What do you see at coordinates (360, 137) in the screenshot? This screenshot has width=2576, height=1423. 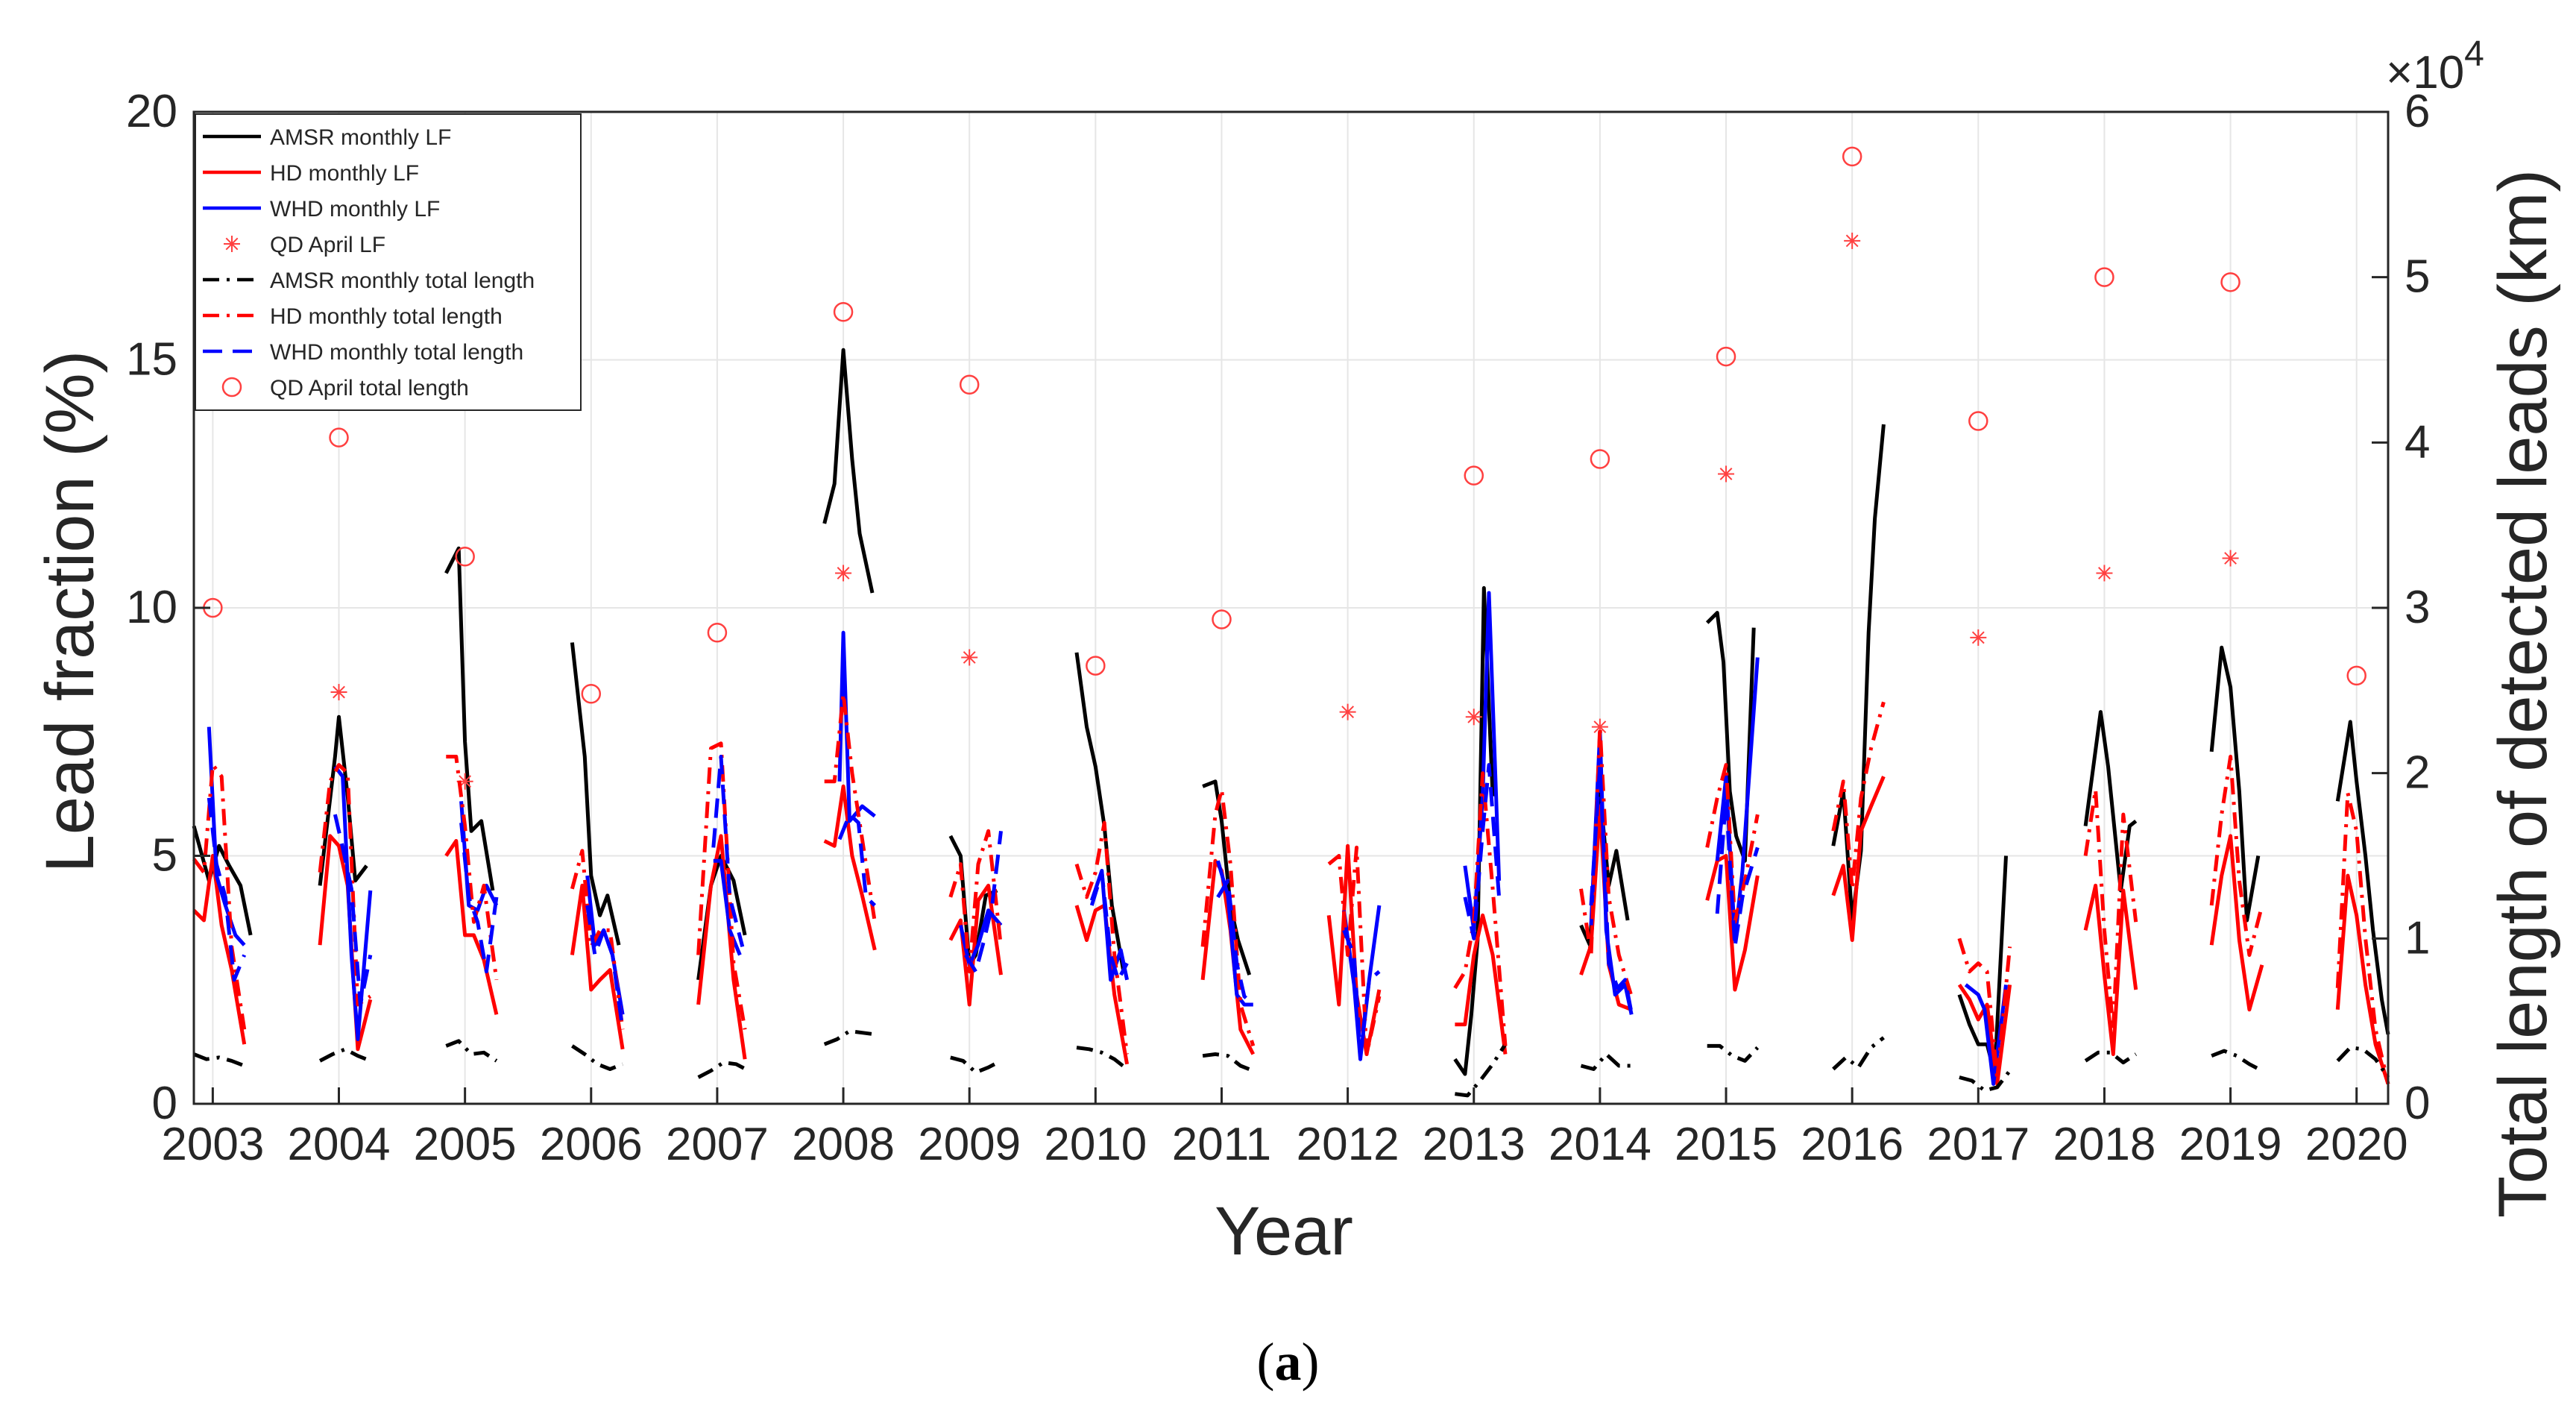 I see `legend-label: AMSR monthly LF` at bounding box center [360, 137].